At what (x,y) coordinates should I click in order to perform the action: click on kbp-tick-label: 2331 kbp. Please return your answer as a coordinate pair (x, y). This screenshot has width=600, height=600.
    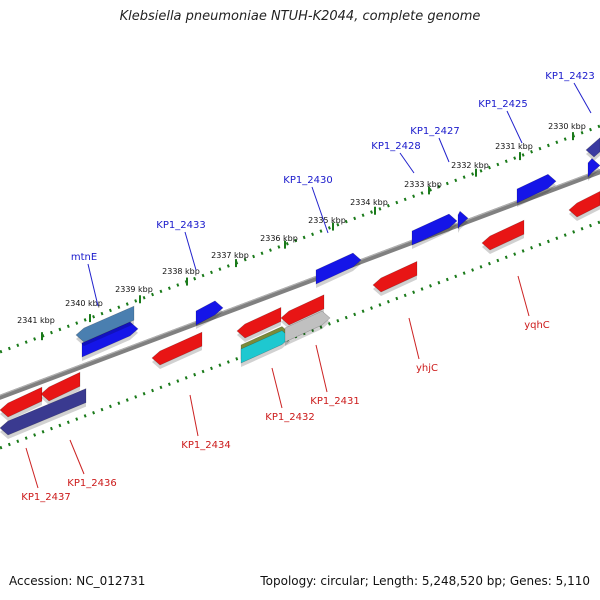
    Looking at the image, I should click on (514, 146).